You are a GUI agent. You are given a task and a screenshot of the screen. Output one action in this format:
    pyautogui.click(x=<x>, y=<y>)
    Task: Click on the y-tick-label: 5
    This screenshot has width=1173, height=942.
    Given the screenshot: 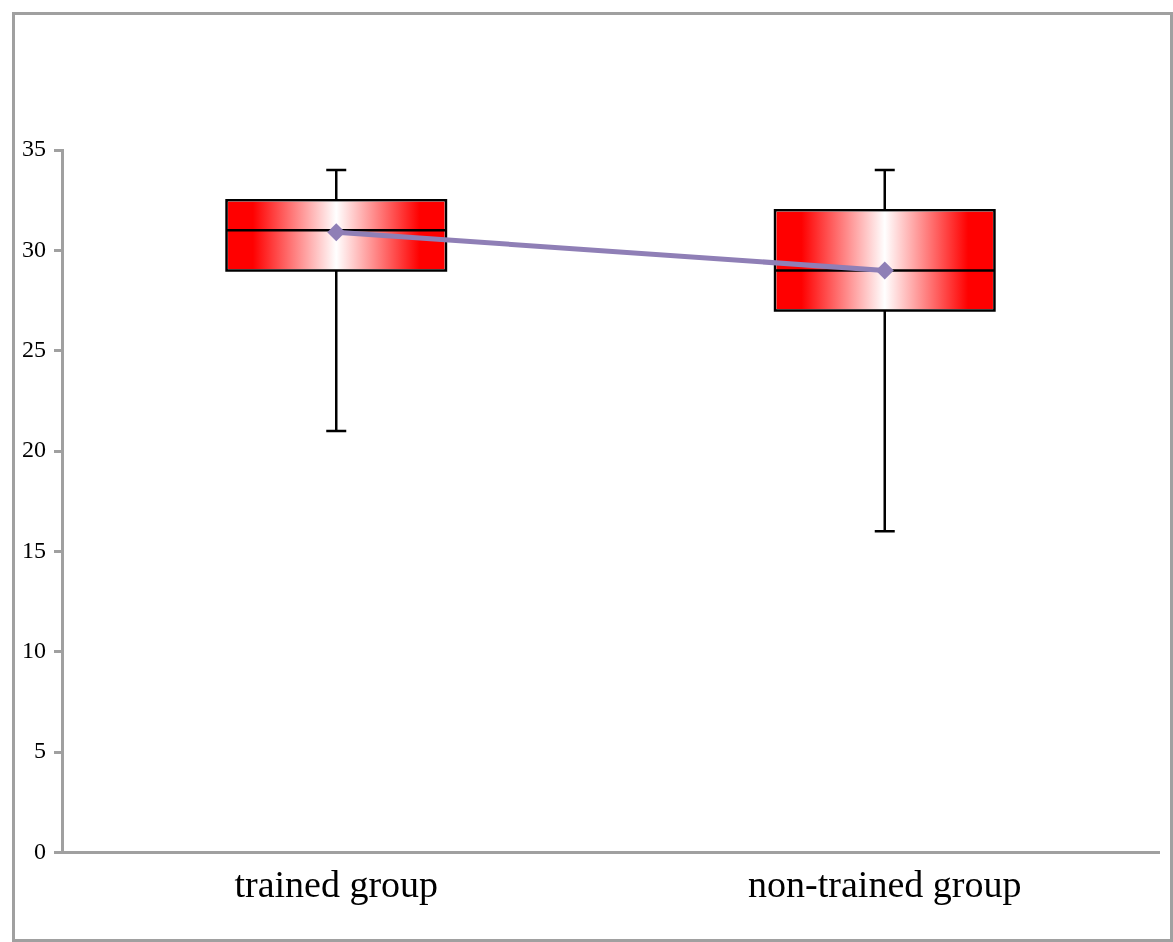 What is the action you would take?
    pyautogui.click(x=40, y=750)
    